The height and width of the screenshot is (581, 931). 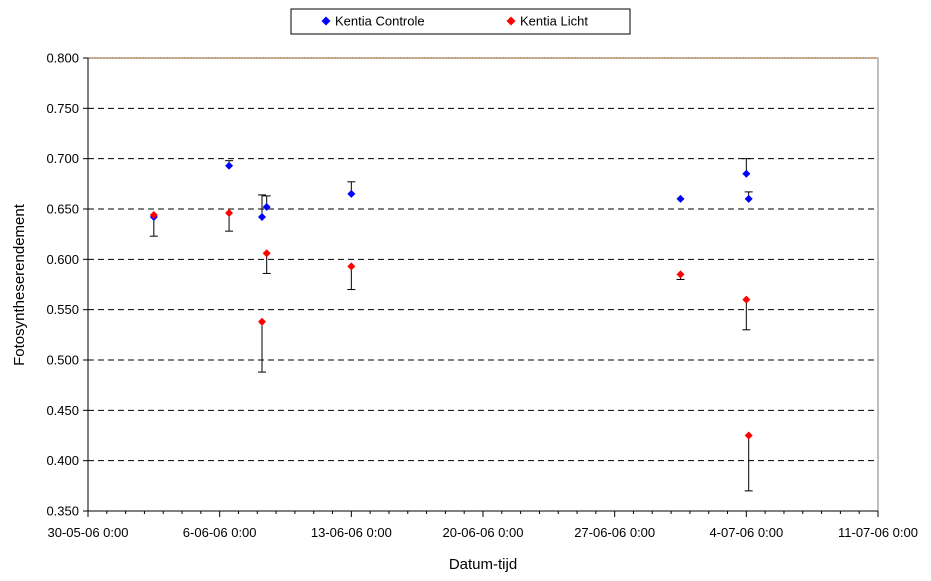 What do you see at coordinates (62, 511) in the screenshot?
I see `y-tick-label: 0.350` at bounding box center [62, 511].